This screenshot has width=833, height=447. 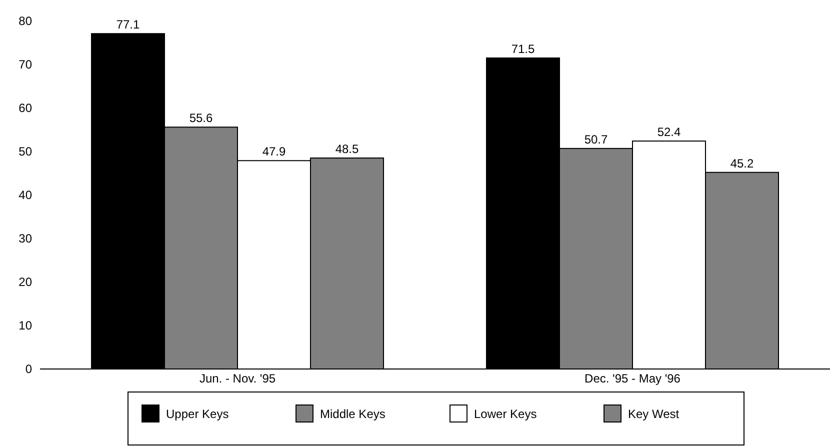 I want to click on data-label: 55.6, so click(x=201, y=118).